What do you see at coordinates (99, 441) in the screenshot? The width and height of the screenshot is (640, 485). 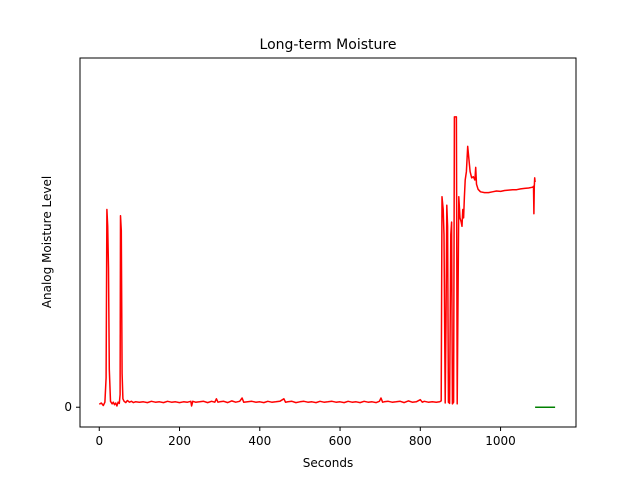 I see `x-tick-label: 0` at bounding box center [99, 441].